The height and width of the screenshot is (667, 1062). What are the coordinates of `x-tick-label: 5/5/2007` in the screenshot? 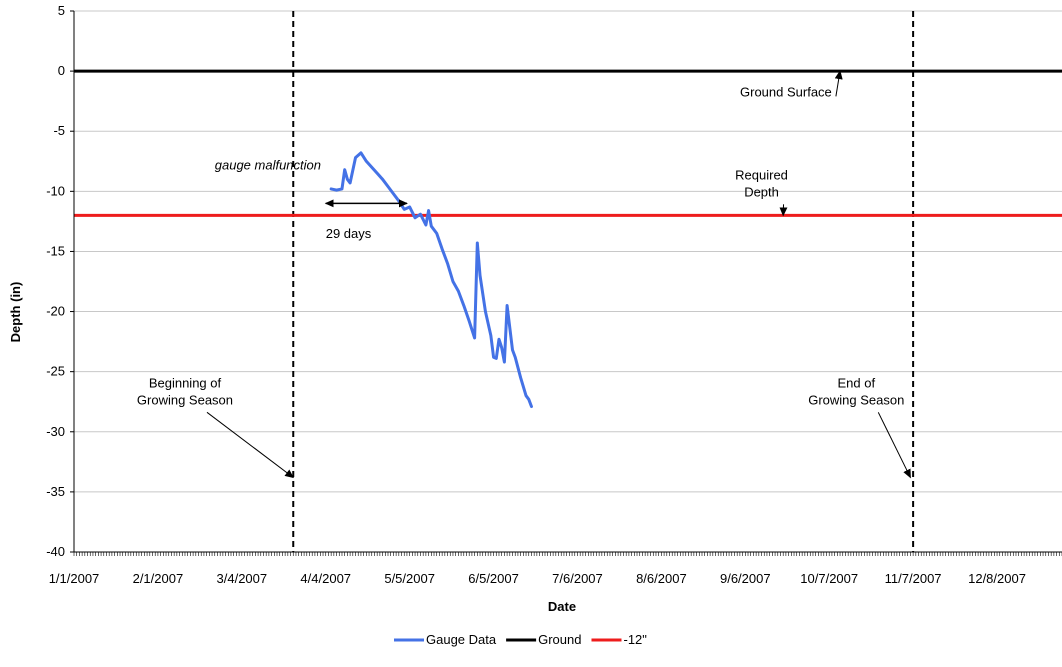 It's located at (409, 578).